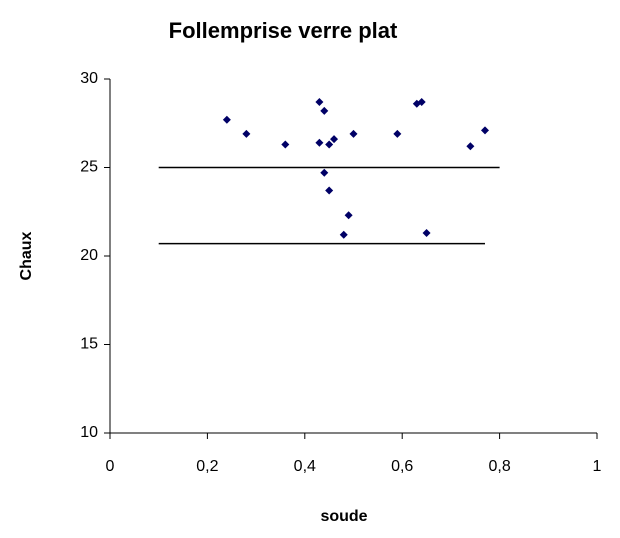  What do you see at coordinates (343, 516) in the screenshot?
I see `x-axis-label: soude` at bounding box center [343, 516].